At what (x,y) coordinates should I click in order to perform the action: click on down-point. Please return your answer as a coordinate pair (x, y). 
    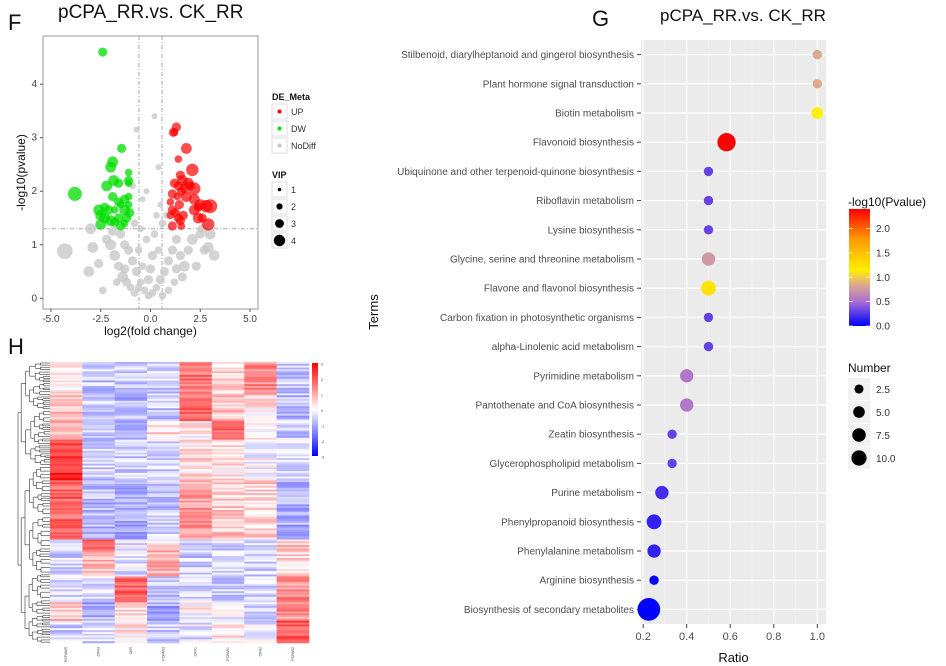
    Looking at the image, I should click on (103, 52).